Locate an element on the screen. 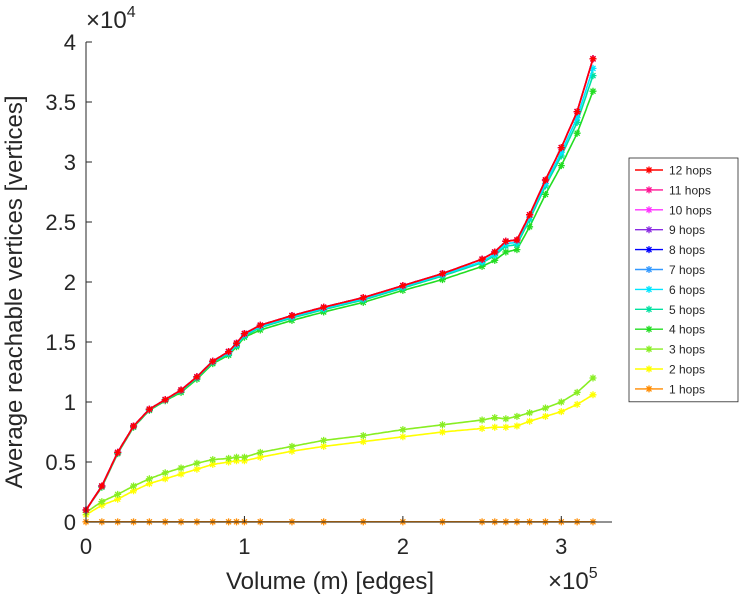  x-axis-label: Volume (m) [edges] is located at coordinates (330, 581).